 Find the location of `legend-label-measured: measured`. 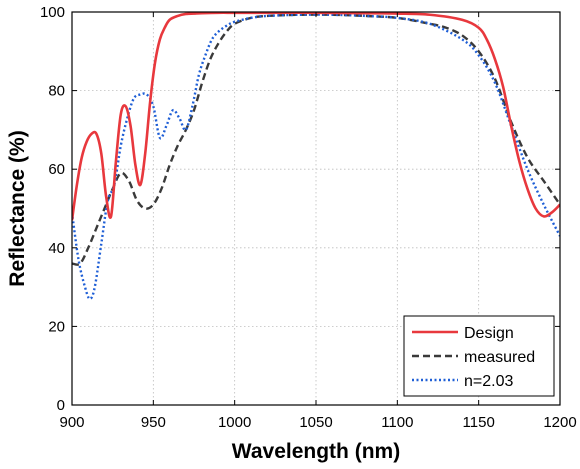

legend-label-measured: measured is located at coordinates (499, 357).